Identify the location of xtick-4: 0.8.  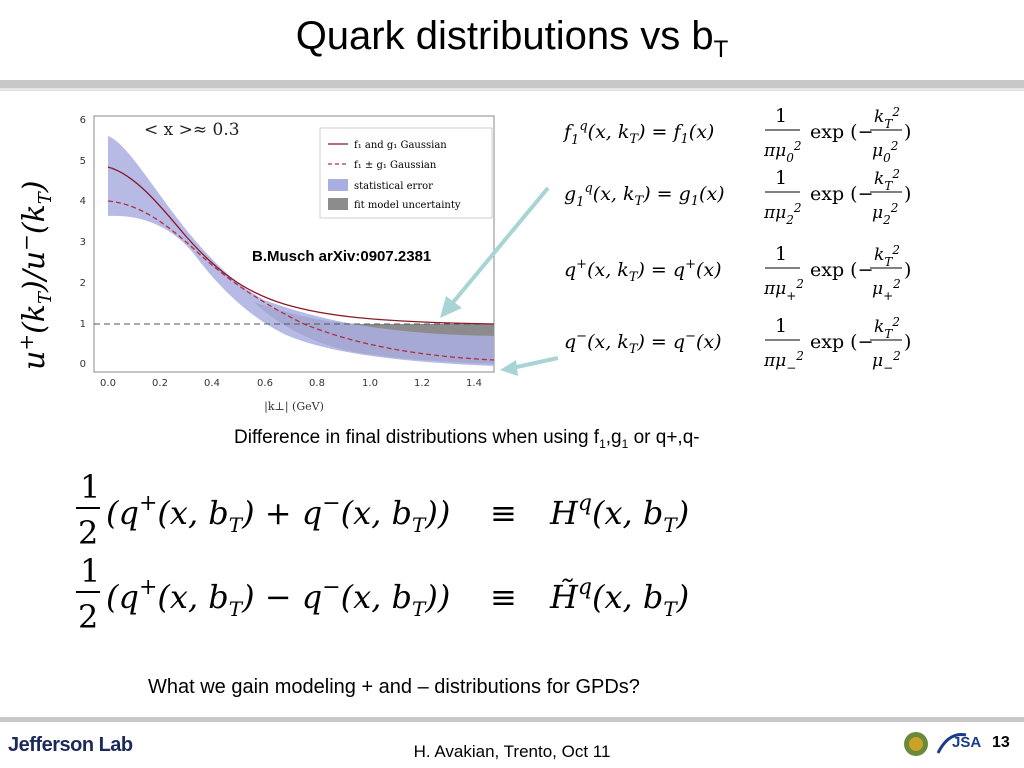
(317, 383).